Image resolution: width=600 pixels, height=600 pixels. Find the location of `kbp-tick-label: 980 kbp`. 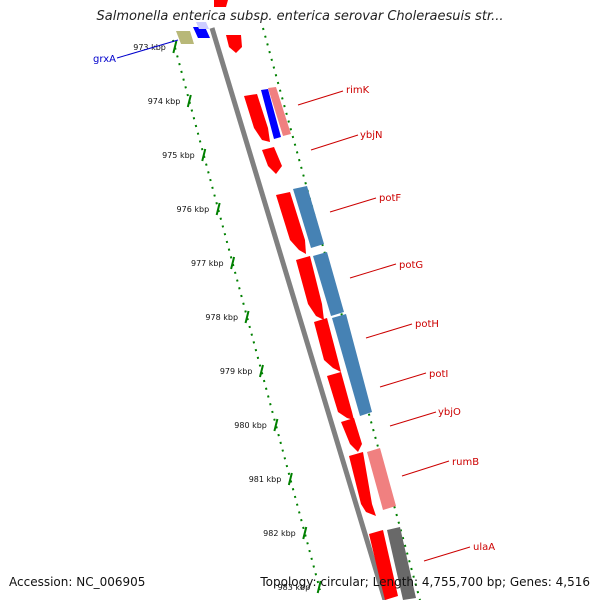

kbp-tick-label: 980 kbp is located at coordinates (250, 425).